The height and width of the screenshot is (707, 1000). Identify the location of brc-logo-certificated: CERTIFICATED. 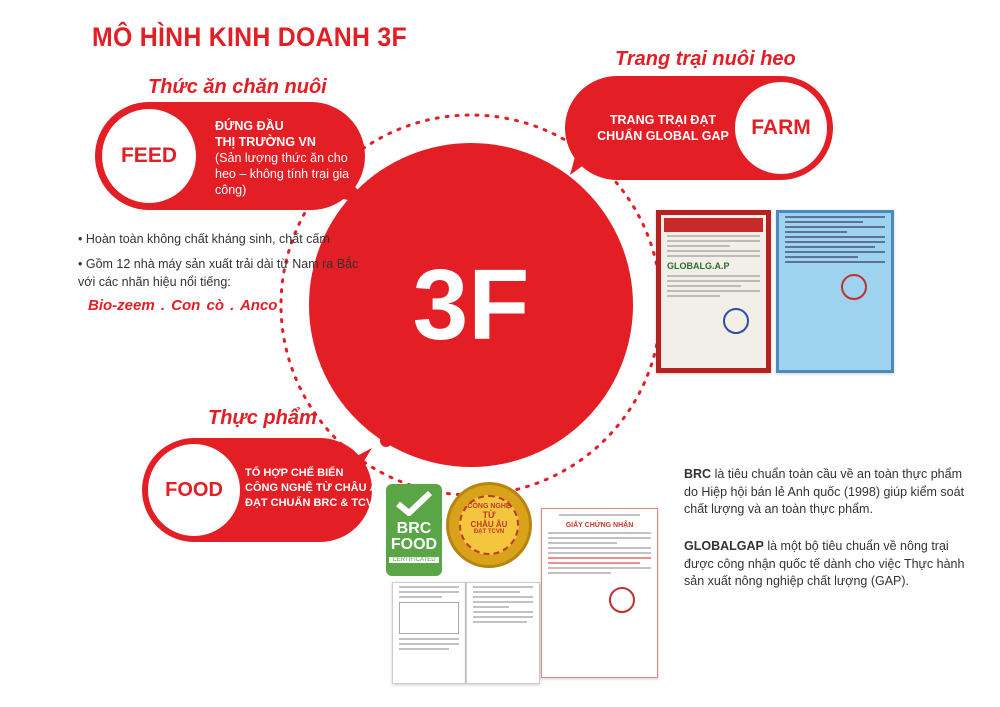
(414, 560).